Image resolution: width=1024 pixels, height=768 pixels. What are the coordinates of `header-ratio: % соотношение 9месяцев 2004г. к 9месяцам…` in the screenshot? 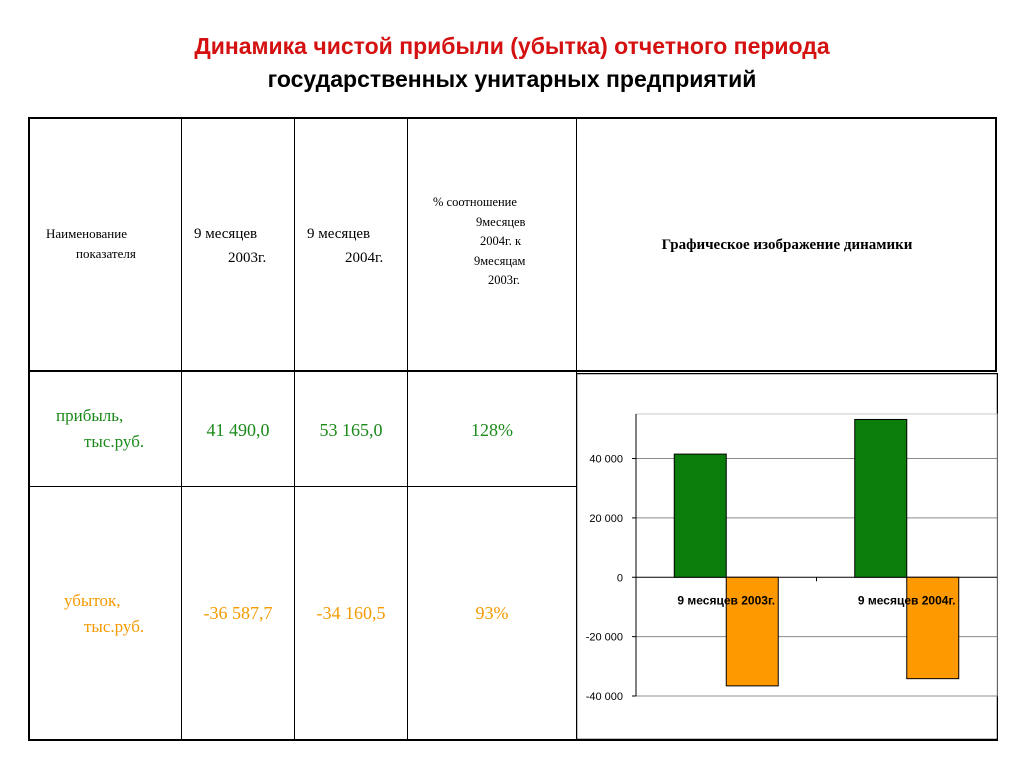 It's located at (492, 242).